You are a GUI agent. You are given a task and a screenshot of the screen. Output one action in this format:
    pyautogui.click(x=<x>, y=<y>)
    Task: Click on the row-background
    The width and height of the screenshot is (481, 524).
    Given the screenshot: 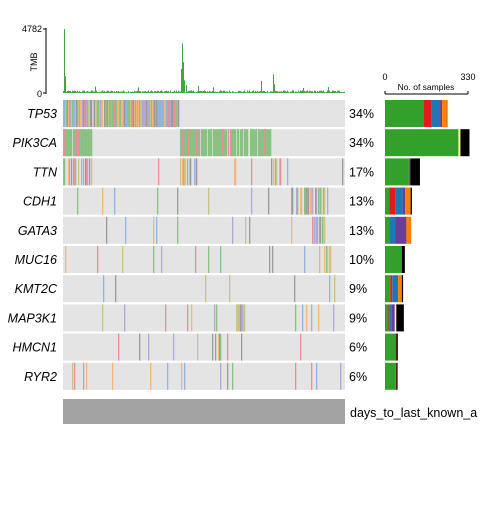 What is the action you would take?
    pyautogui.click(x=204, y=259)
    